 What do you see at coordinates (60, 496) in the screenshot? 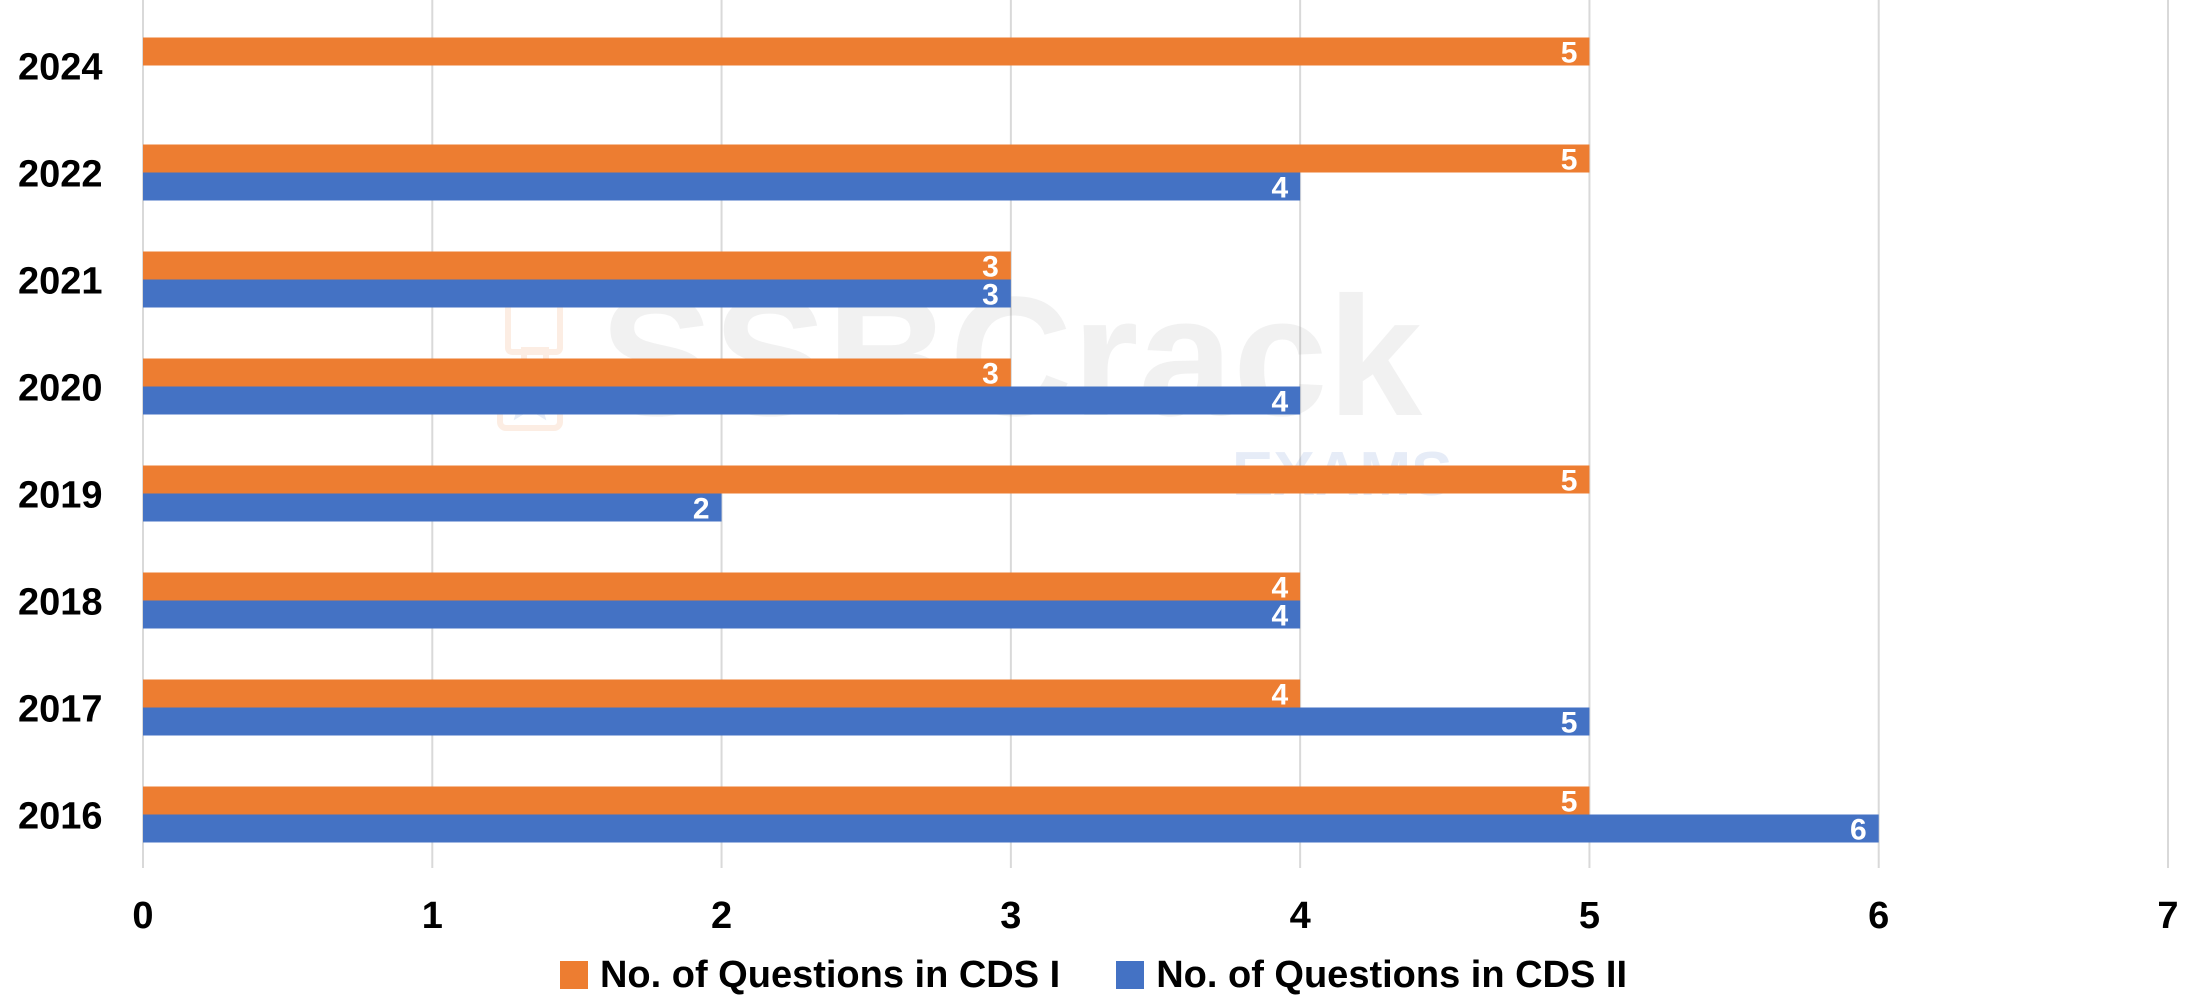
I see `y-tick-label: 2019` at bounding box center [60, 496].